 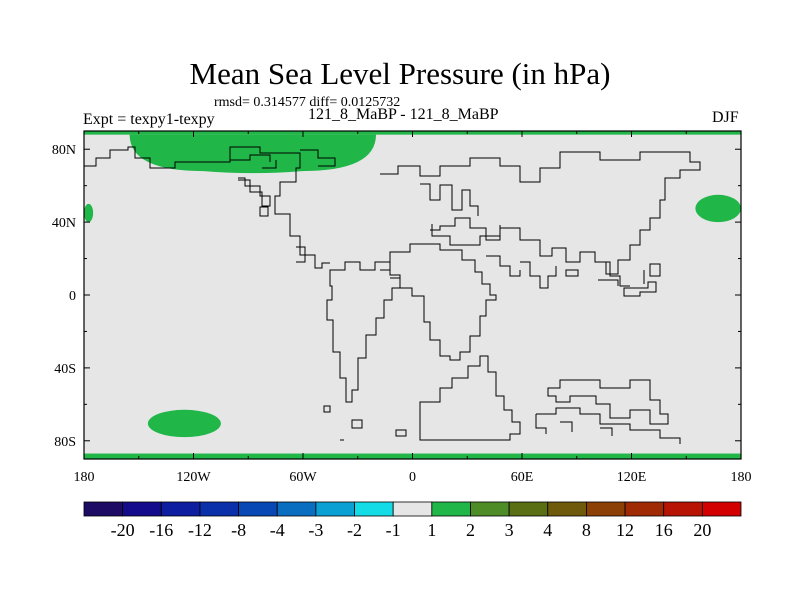 I want to click on chart-title: Mean Sea Level Pressure (in hPa), so click(x=400, y=73).